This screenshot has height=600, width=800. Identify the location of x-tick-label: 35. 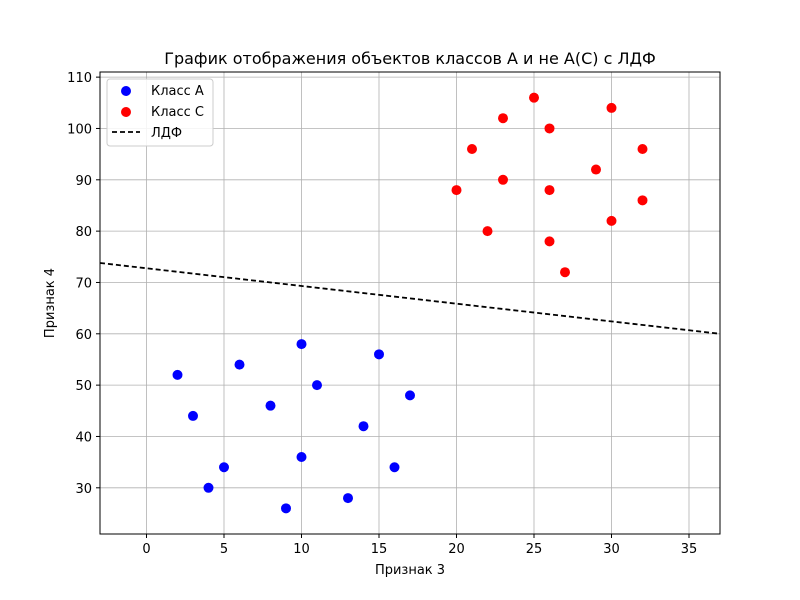
(689, 549).